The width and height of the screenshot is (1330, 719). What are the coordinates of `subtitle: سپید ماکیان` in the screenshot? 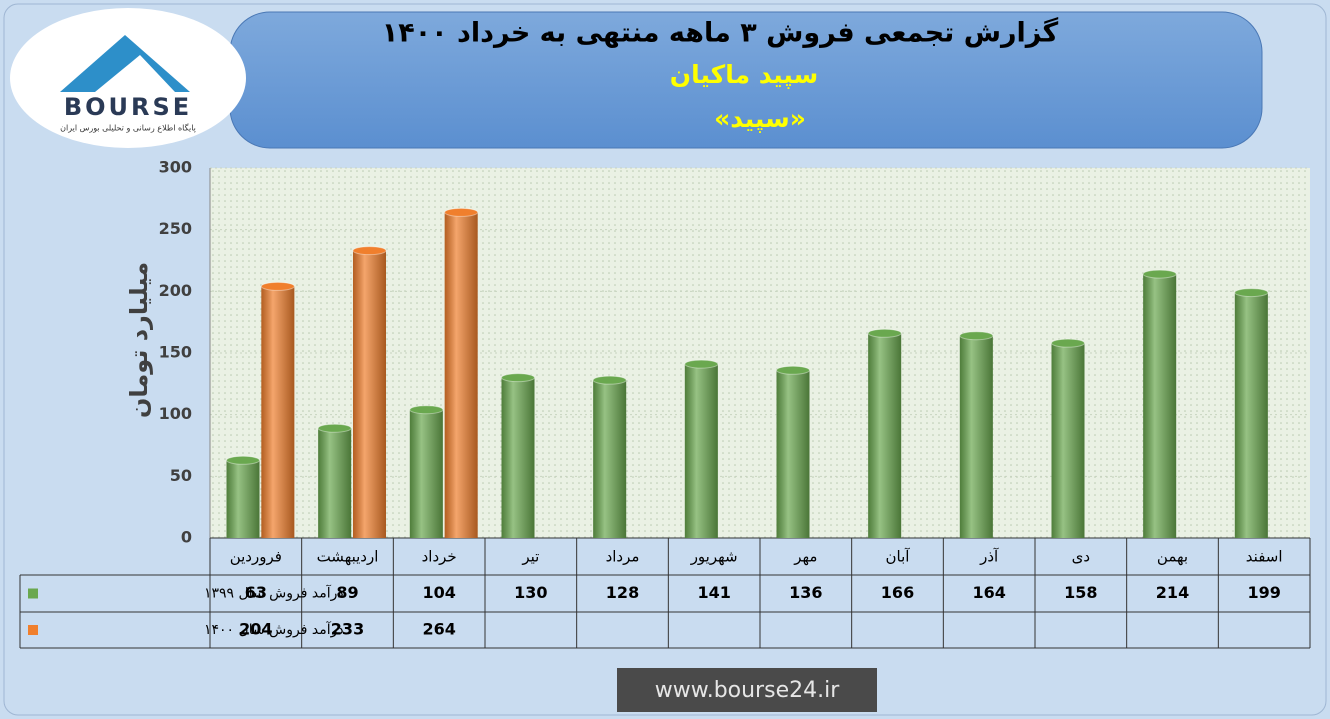 It's located at (744, 74).